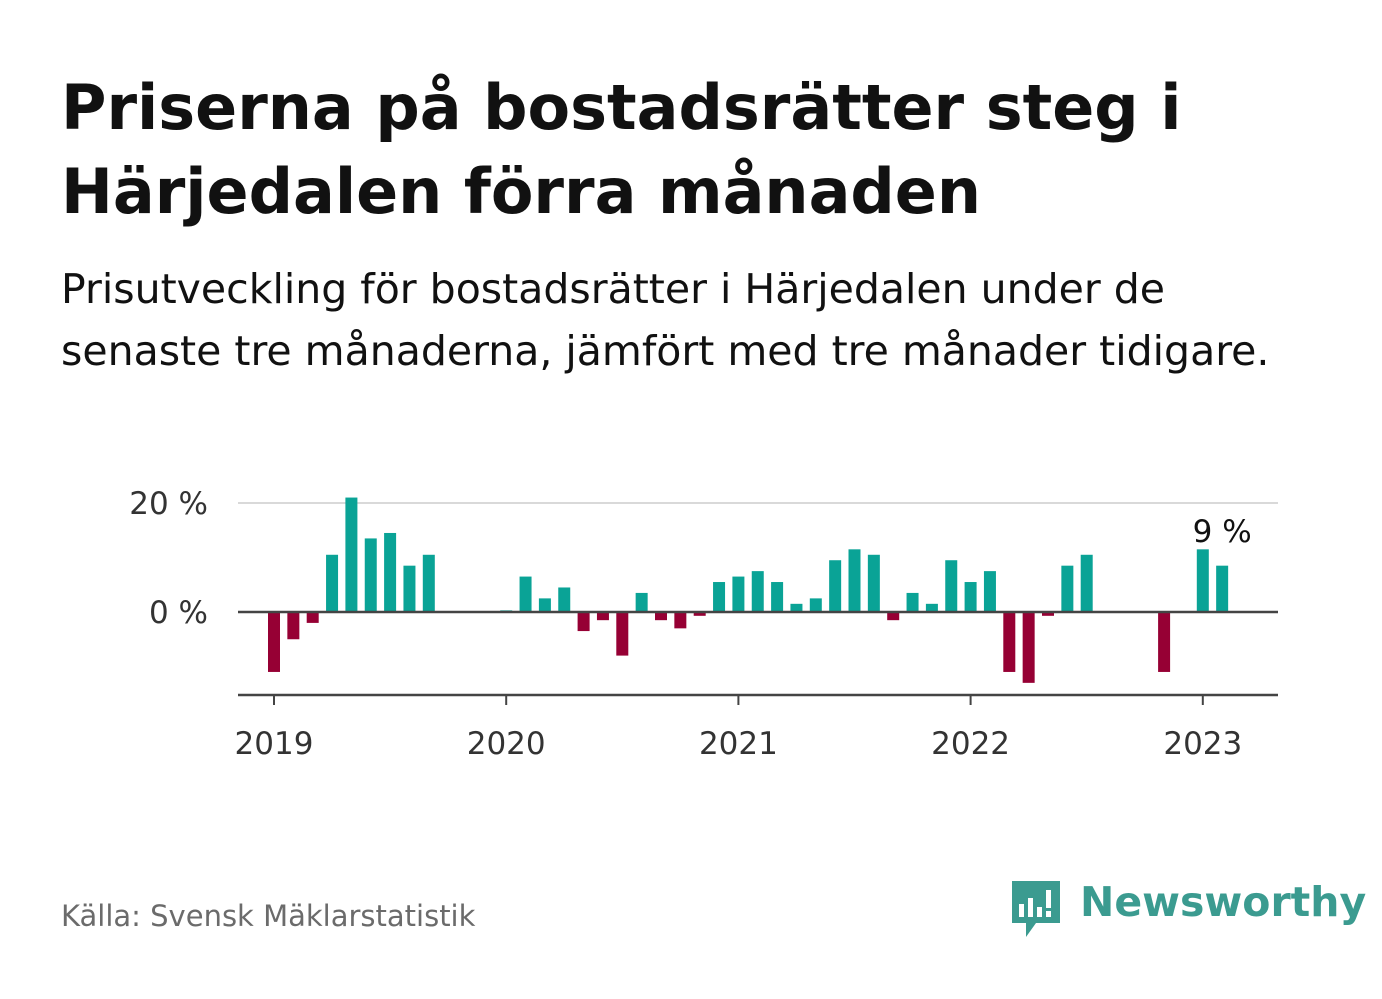 This screenshot has height=999, width=1382. What do you see at coordinates (1223, 902) in the screenshot?
I see `newsworthy-logo-text: Newsworthy` at bounding box center [1223, 902].